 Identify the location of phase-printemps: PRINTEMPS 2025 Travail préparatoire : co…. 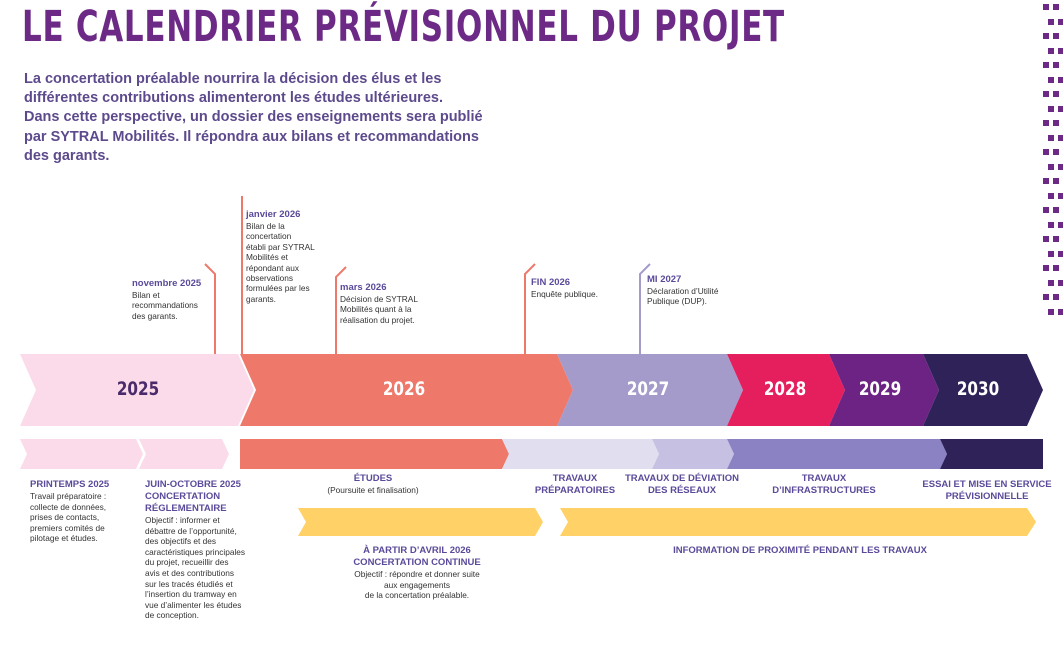
(85, 511).